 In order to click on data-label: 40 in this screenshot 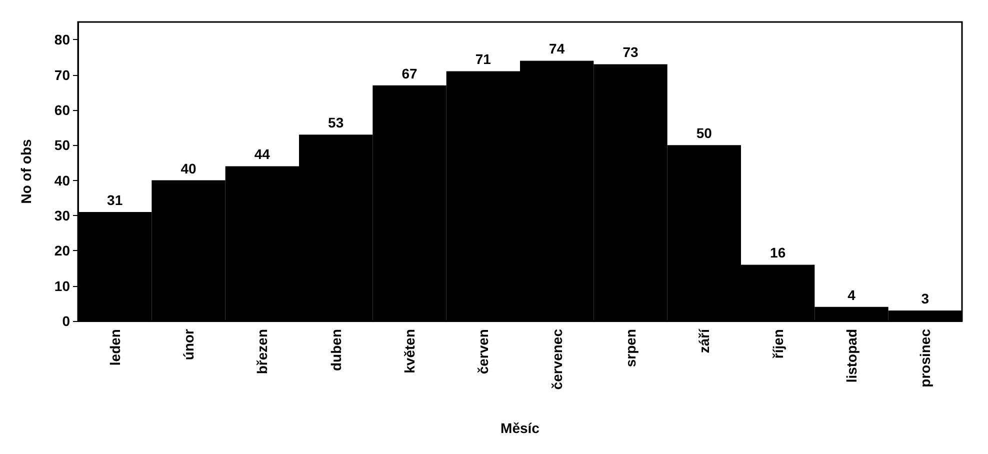, I will do `click(188, 168)`.